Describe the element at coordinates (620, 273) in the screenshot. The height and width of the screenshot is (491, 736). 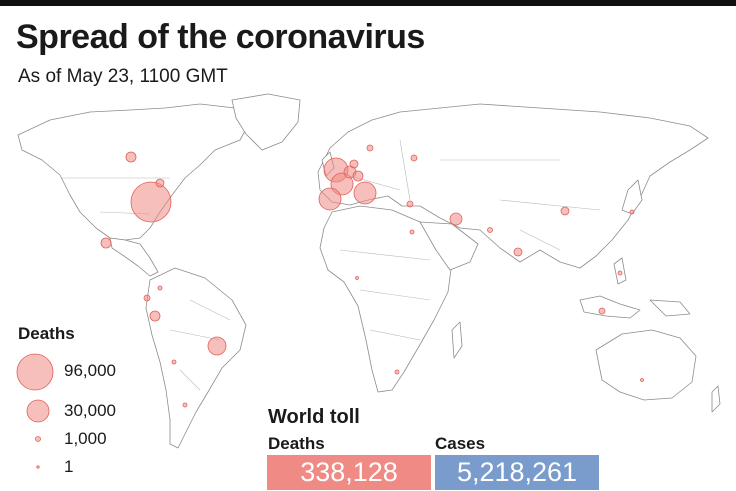
I see `bubble-philippines` at that location.